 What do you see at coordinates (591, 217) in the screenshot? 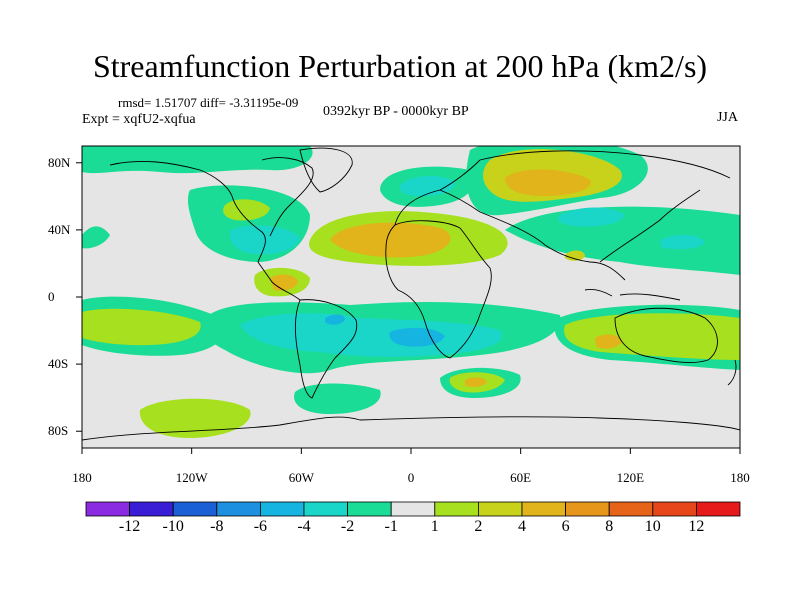
I see `contour-asia-cyan` at bounding box center [591, 217].